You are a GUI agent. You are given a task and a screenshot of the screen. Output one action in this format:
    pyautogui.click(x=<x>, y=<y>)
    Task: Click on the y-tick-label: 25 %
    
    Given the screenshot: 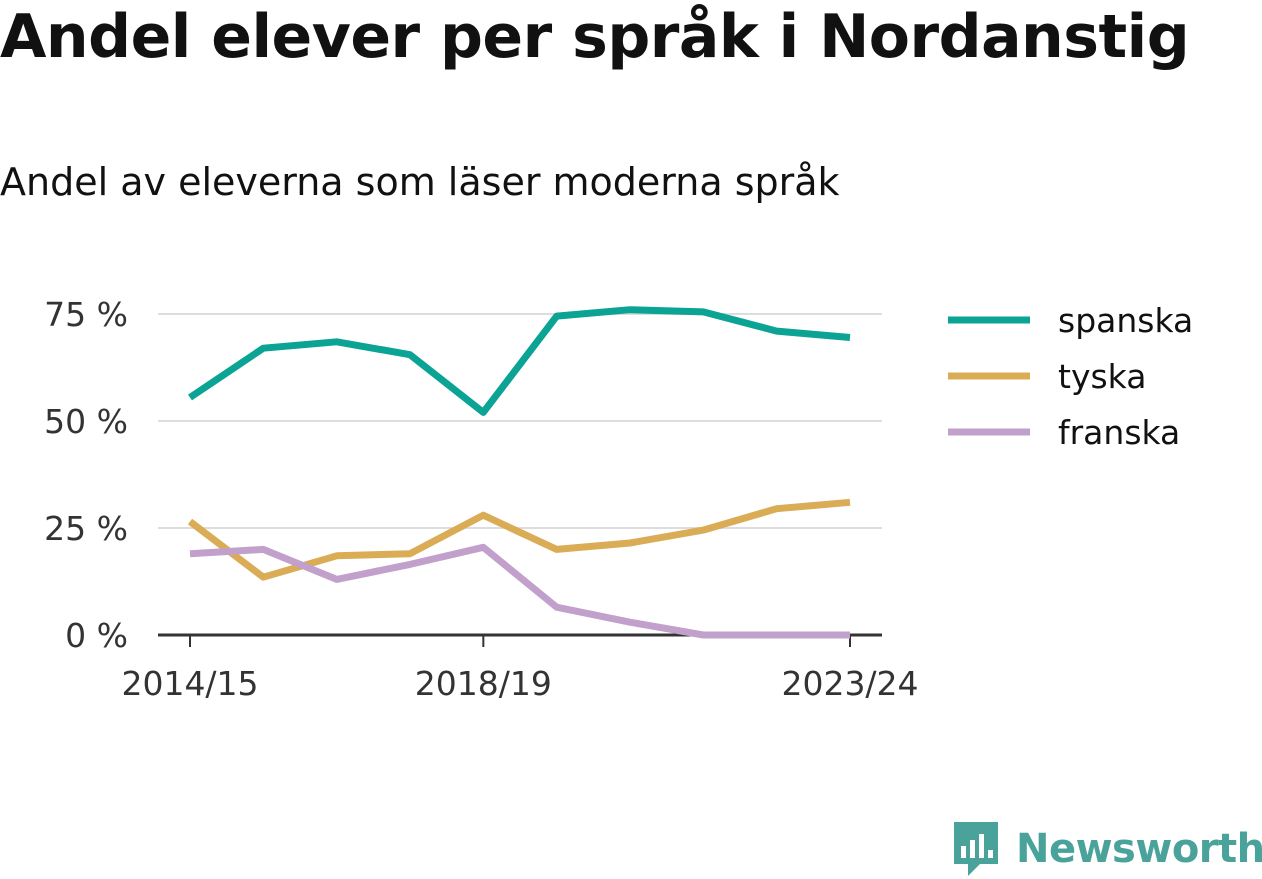 What is the action you would take?
    pyautogui.click(x=86, y=528)
    